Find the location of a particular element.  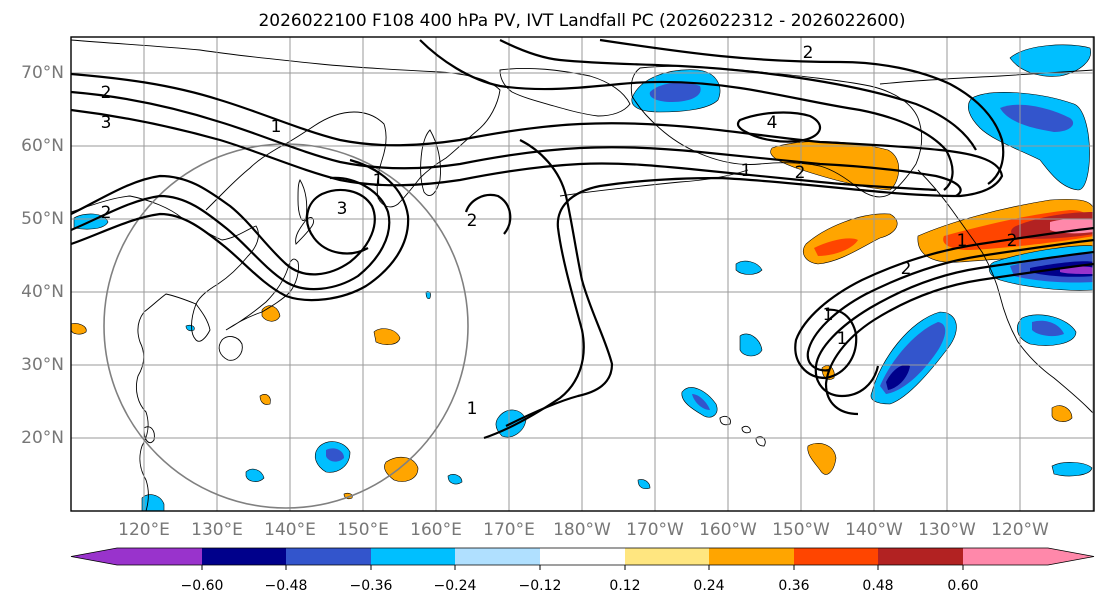

coastline-alaska is located at coordinates (776, 131).